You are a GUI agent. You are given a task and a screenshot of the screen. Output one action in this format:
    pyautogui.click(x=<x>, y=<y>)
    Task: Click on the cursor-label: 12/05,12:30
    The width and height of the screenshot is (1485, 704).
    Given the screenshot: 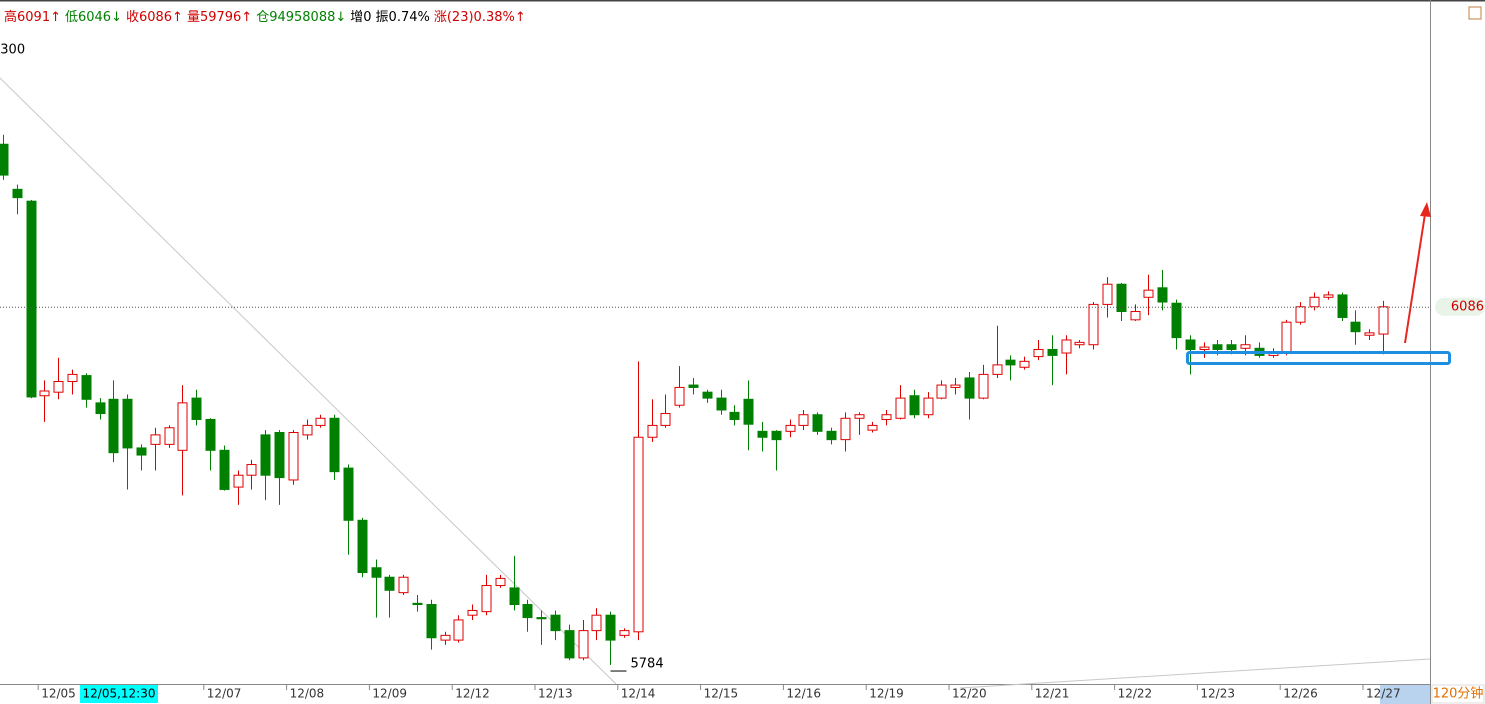 What is the action you would take?
    pyautogui.click(x=119, y=694)
    